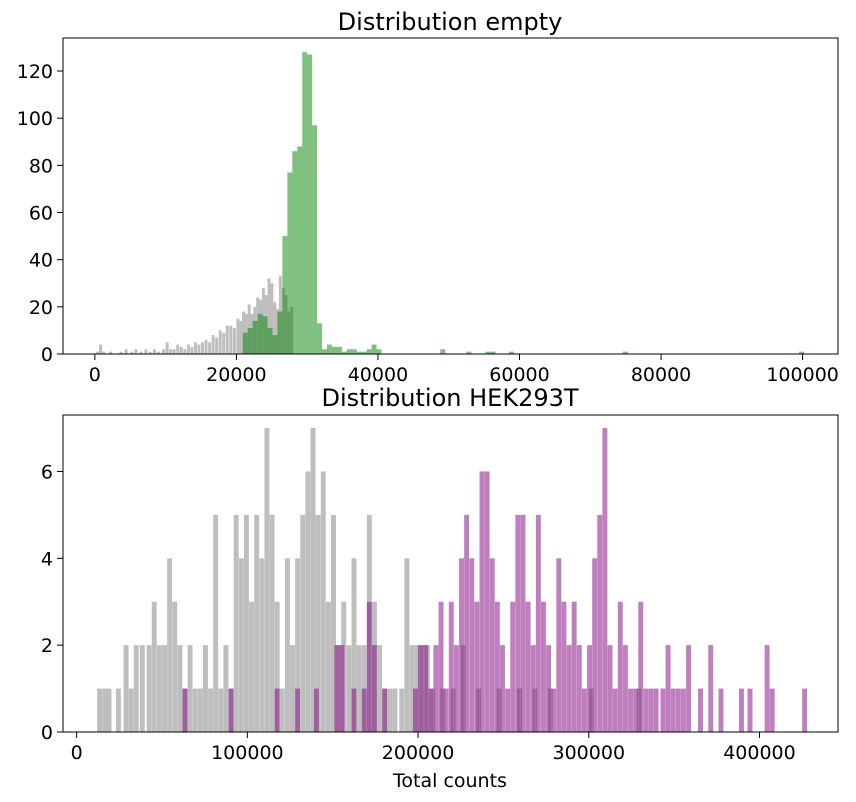  Describe the element at coordinates (41, 308) in the screenshot. I see `y-tick-label: 20` at that location.